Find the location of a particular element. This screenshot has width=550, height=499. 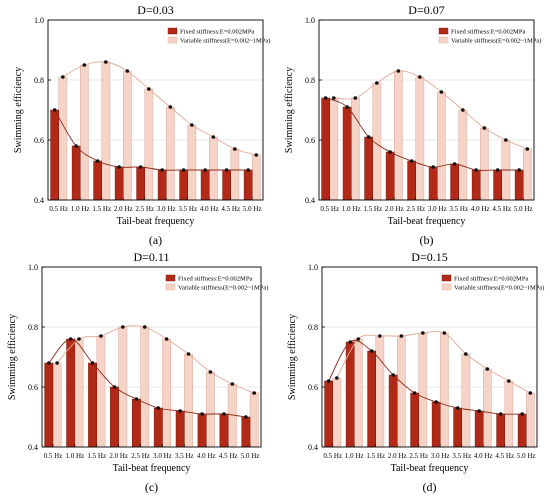

x-tick-label: 3.5 Hz is located at coordinates (187, 209).